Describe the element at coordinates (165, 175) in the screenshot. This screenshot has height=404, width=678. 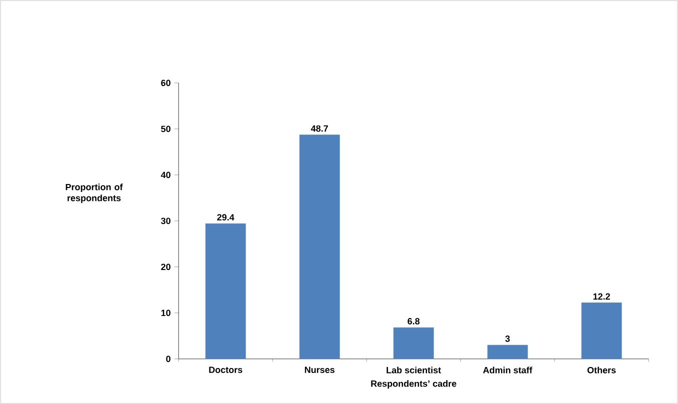
I see `y-tick-label: 40` at that location.